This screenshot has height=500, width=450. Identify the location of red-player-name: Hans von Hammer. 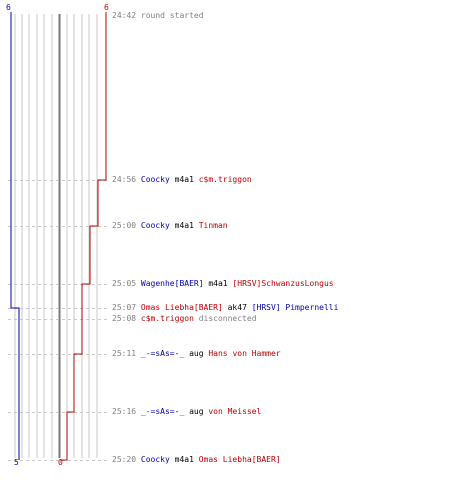
(244, 353).